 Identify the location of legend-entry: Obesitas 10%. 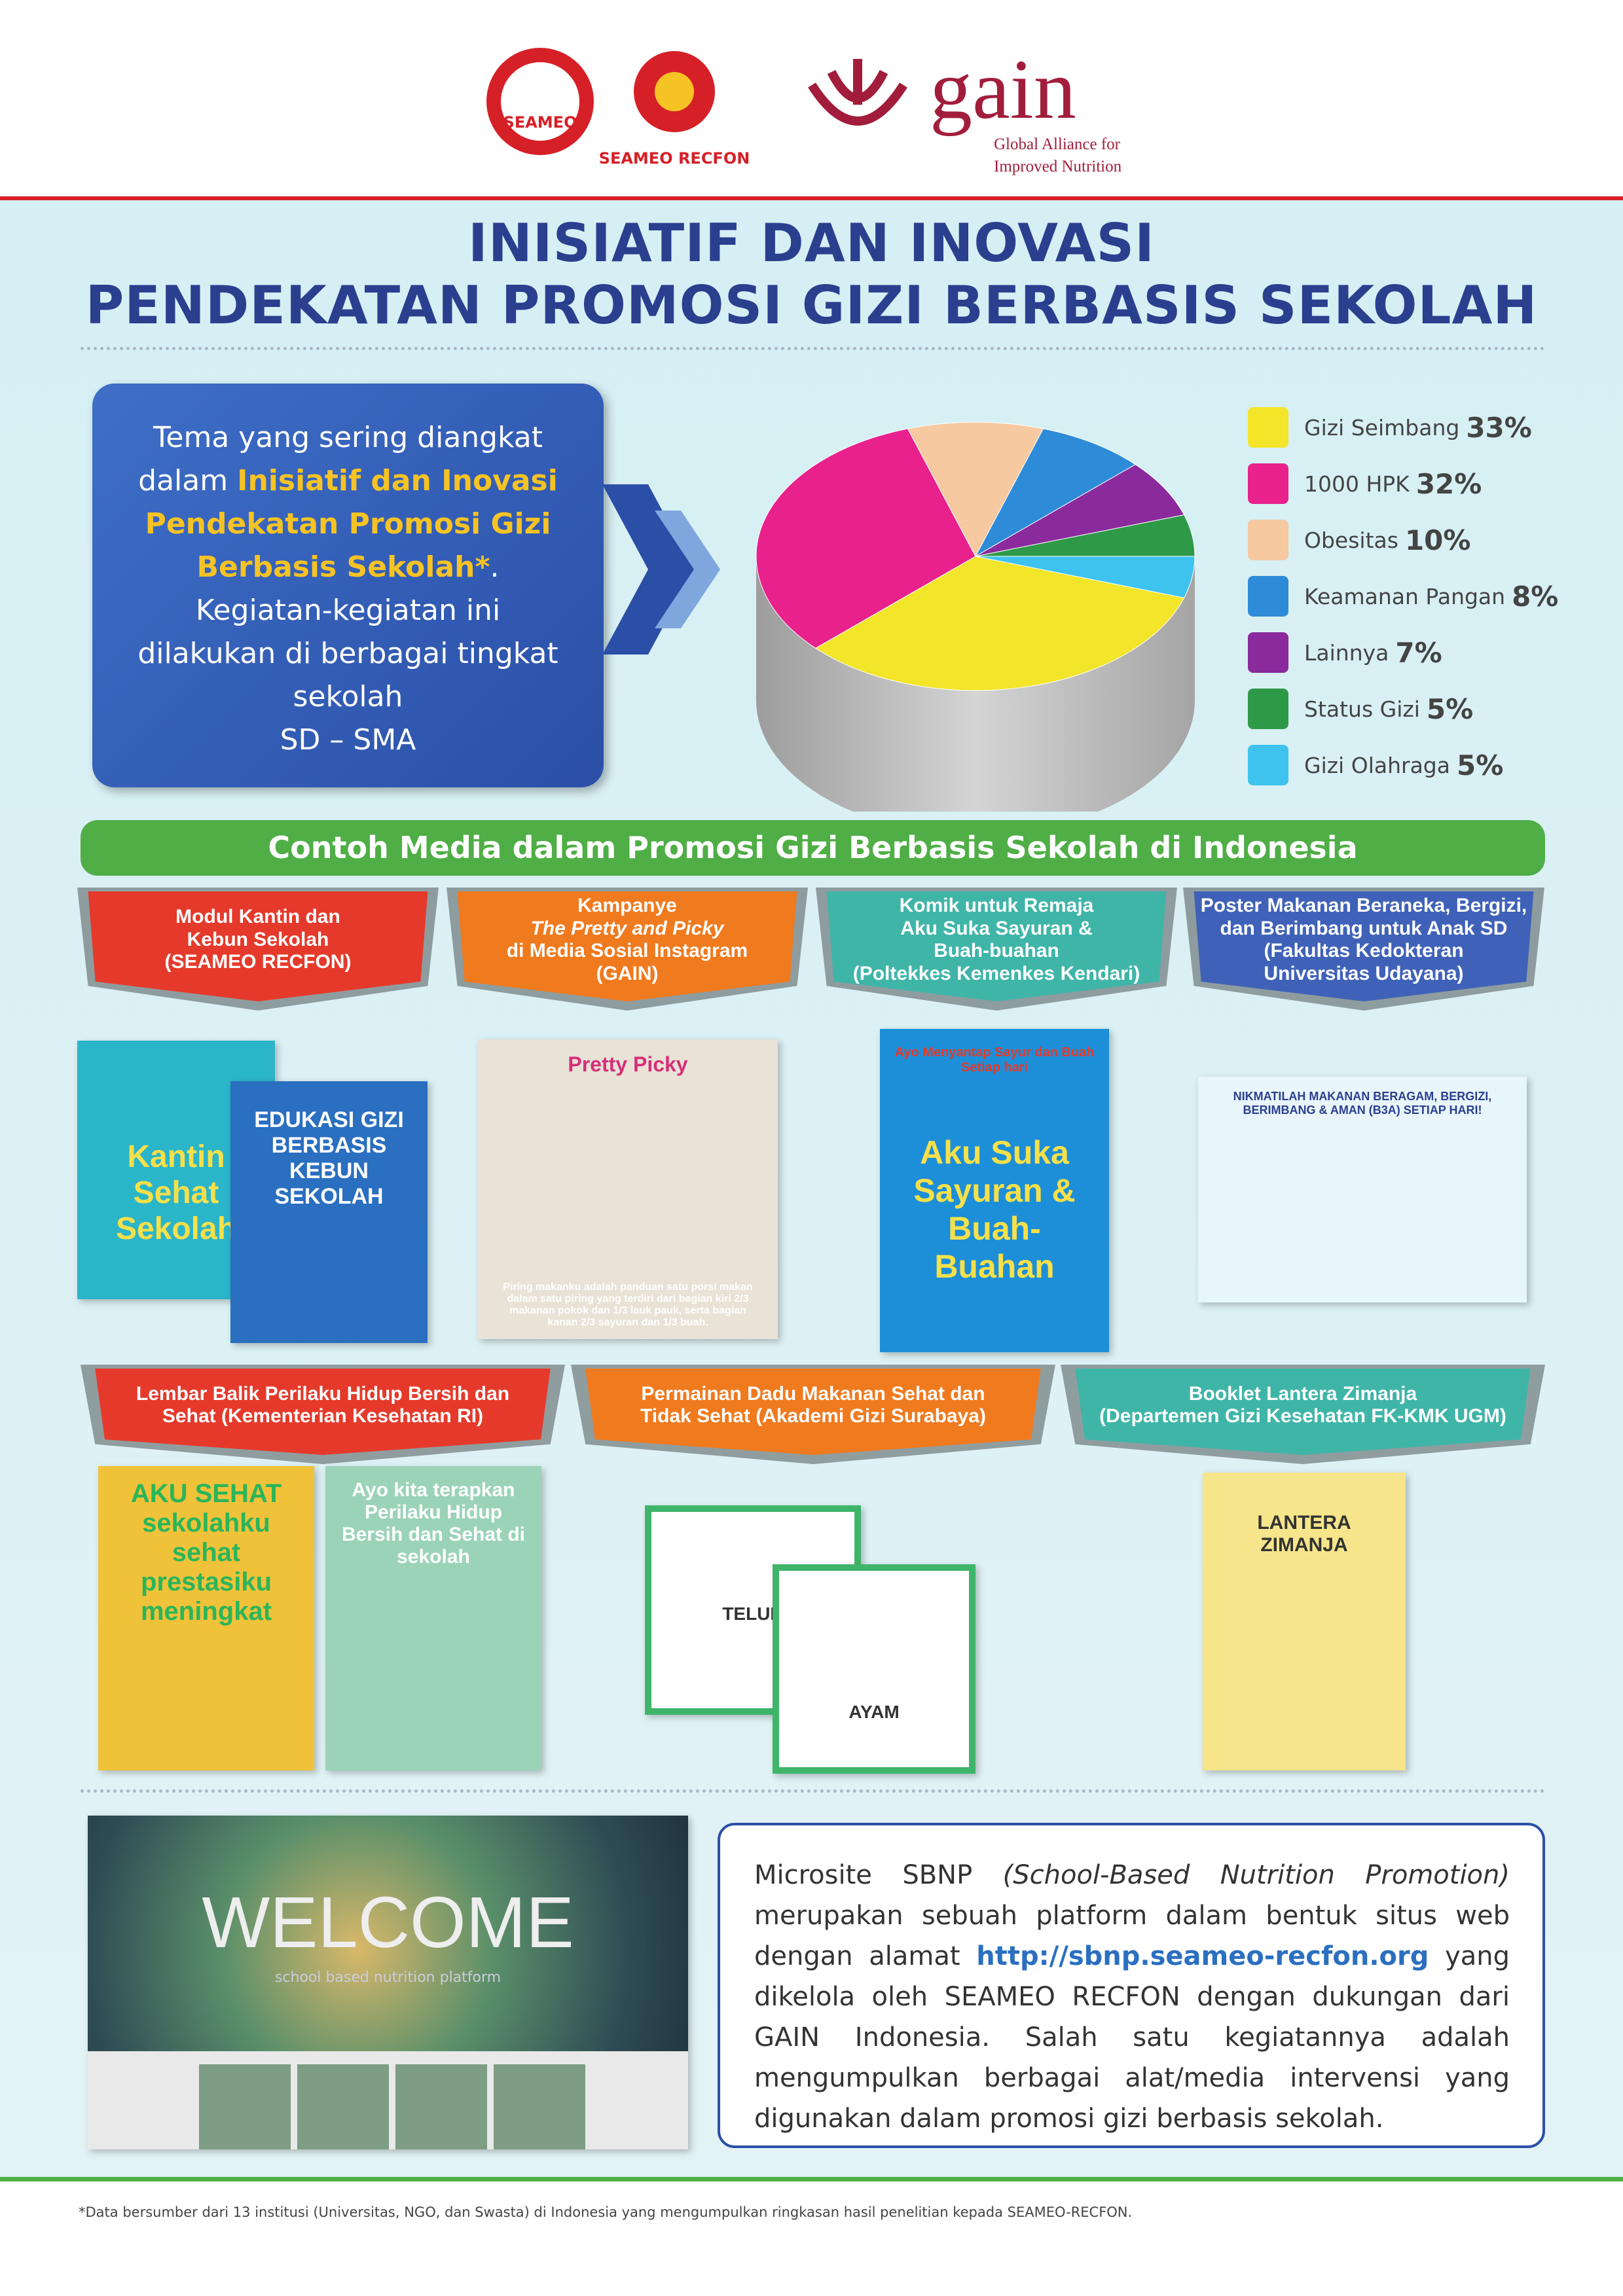
(1418, 540).